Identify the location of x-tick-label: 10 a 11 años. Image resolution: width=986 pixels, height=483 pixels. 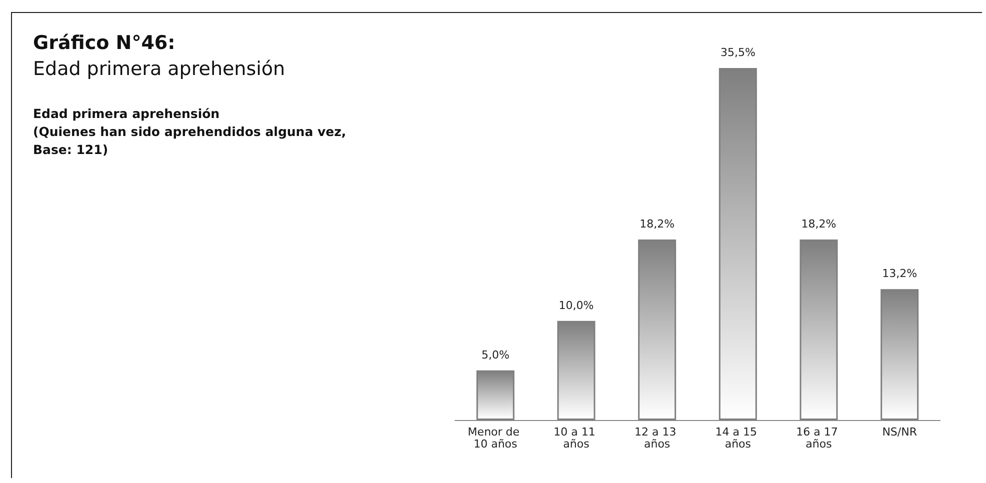
(576, 438).